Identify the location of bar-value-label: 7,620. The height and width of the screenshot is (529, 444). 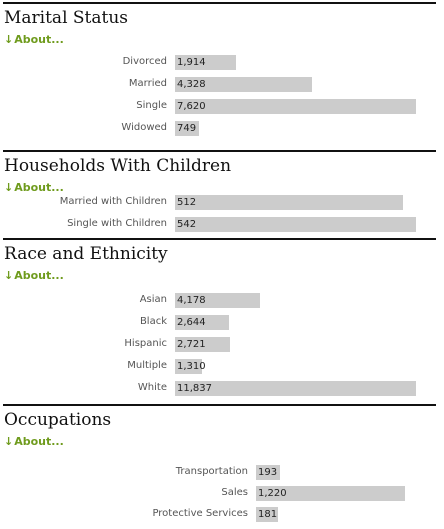
(191, 106).